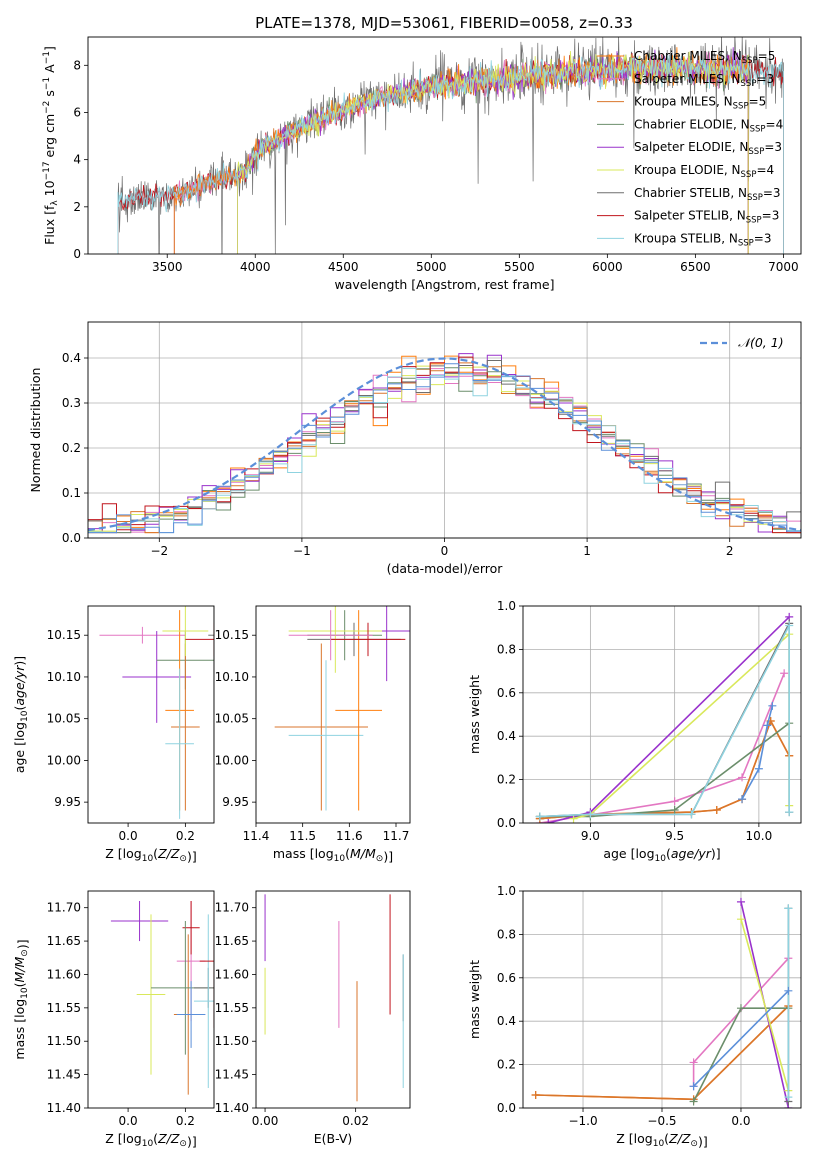 The width and height of the screenshot is (819, 1170). Describe the element at coordinates (235, 802) in the screenshot. I see `y-tick-label: 9.95` at that location.